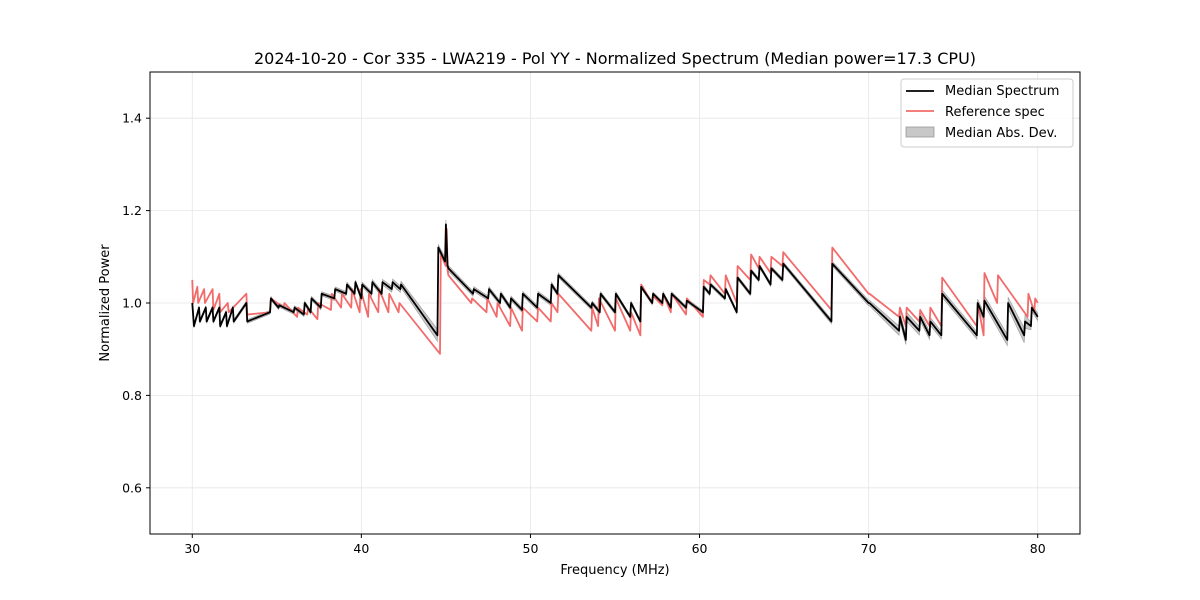  I want to click on legend-median-label: Median Spectrum, so click(1002, 91).